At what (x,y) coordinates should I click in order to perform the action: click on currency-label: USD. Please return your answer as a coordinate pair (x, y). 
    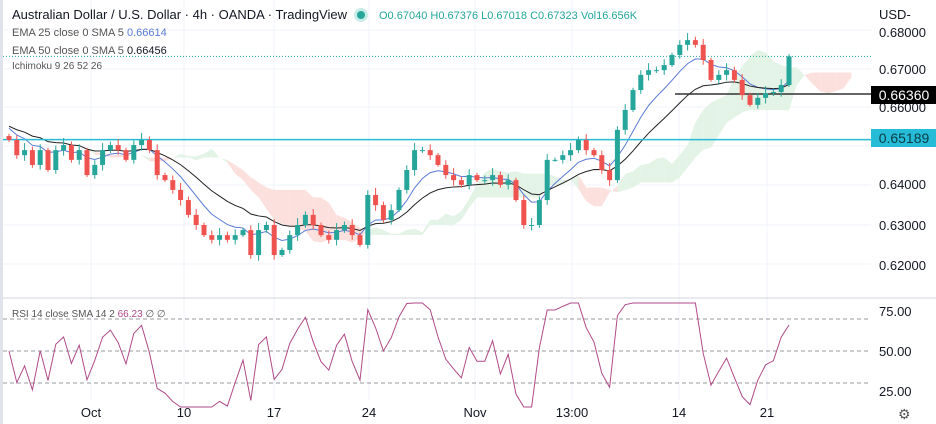
    Looking at the image, I should click on (893, 14).